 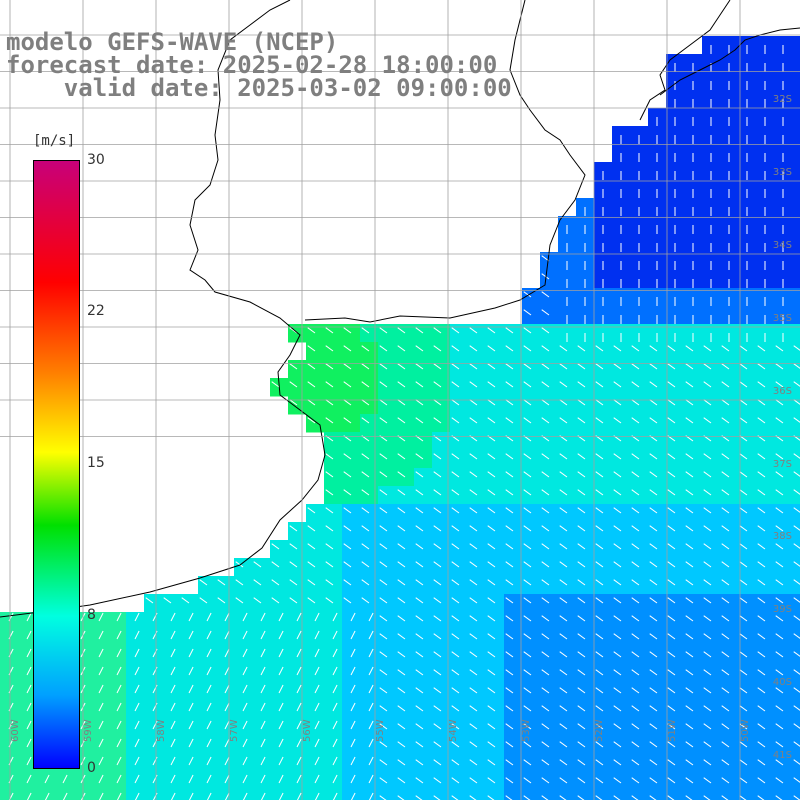 I want to click on lat-label: 39S, so click(x=782, y=609).